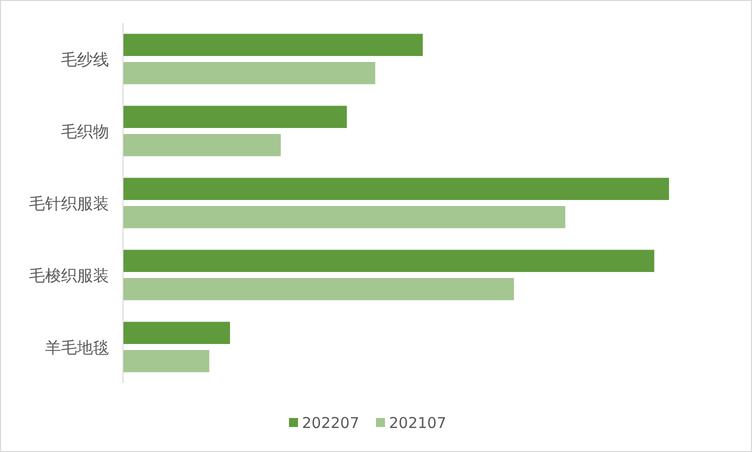  Describe the element at coordinates (85, 59) in the screenshot. I see `y-tick-label: 毛纱线` at that location.